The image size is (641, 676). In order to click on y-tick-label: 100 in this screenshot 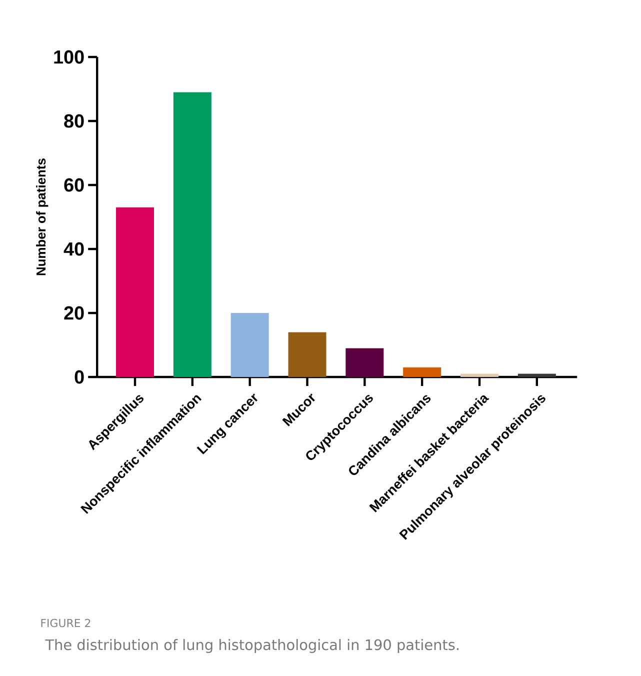, I will do `click(69, 57)`.